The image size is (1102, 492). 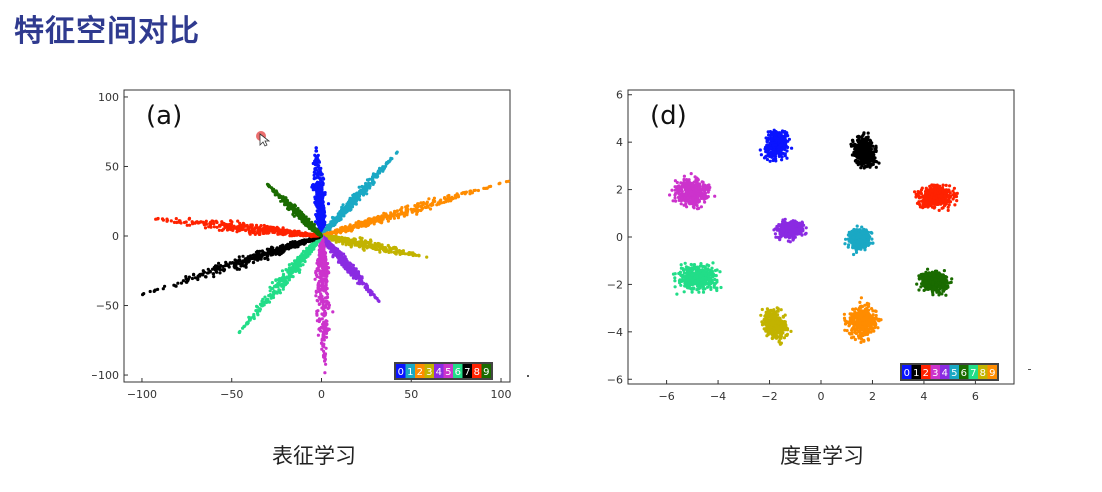 I want to click on panel-label: (a), so click(x=164, y=116).